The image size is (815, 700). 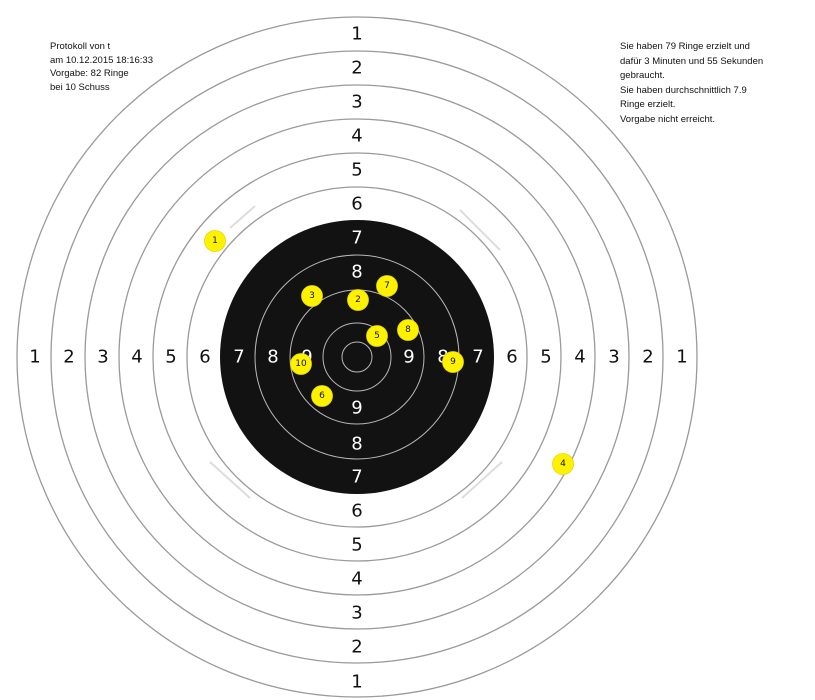 I want to click on shot-number: 2, so click(x=358, y=300).